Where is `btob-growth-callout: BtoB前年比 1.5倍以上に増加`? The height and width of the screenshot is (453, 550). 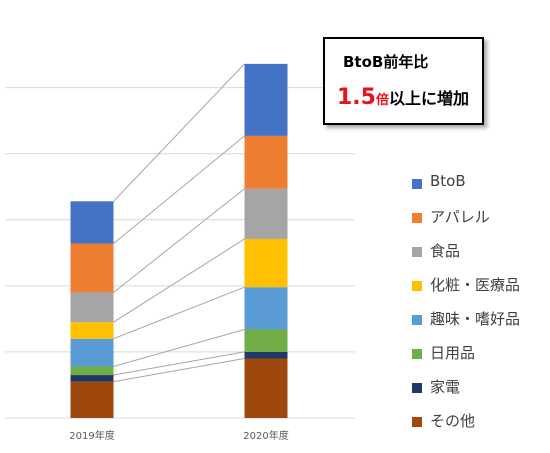
btob-growth-callout: BtoB前年比 1.5倍以上に増加 is located at coordinates (403, 81).